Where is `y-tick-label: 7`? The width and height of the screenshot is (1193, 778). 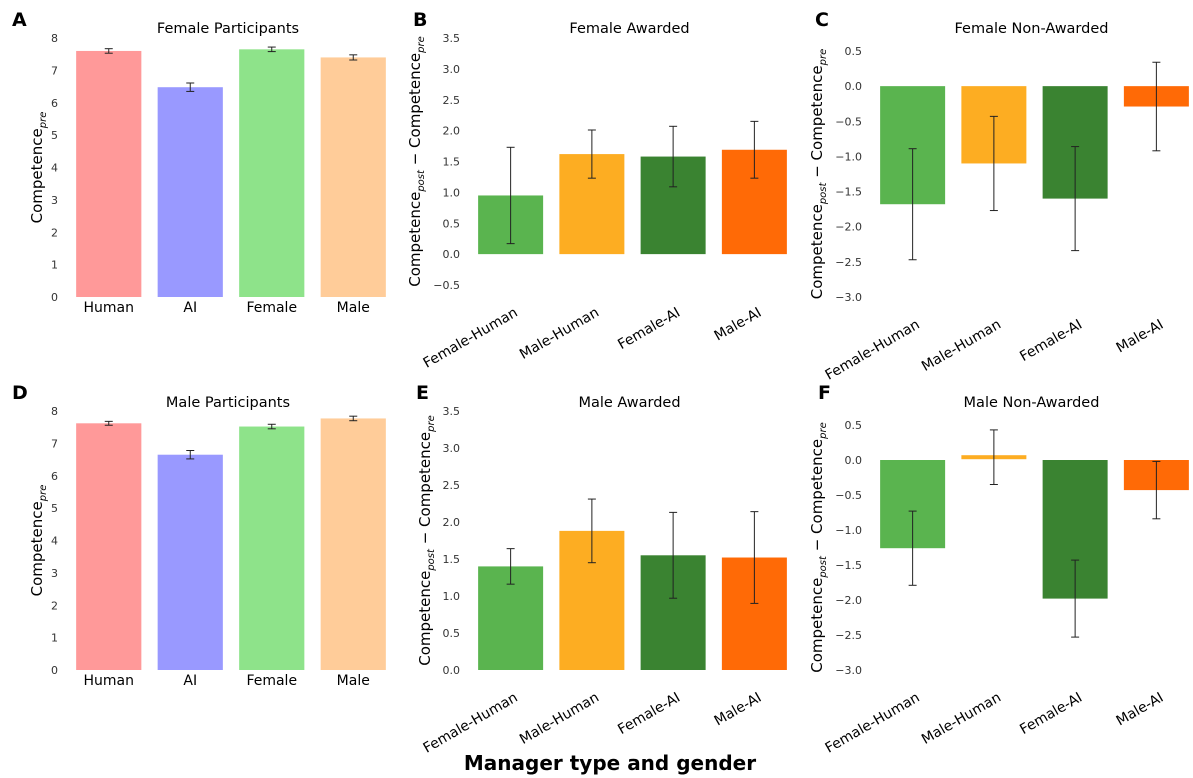 y-tick-label: 7 is located at coordinates (54, 70).